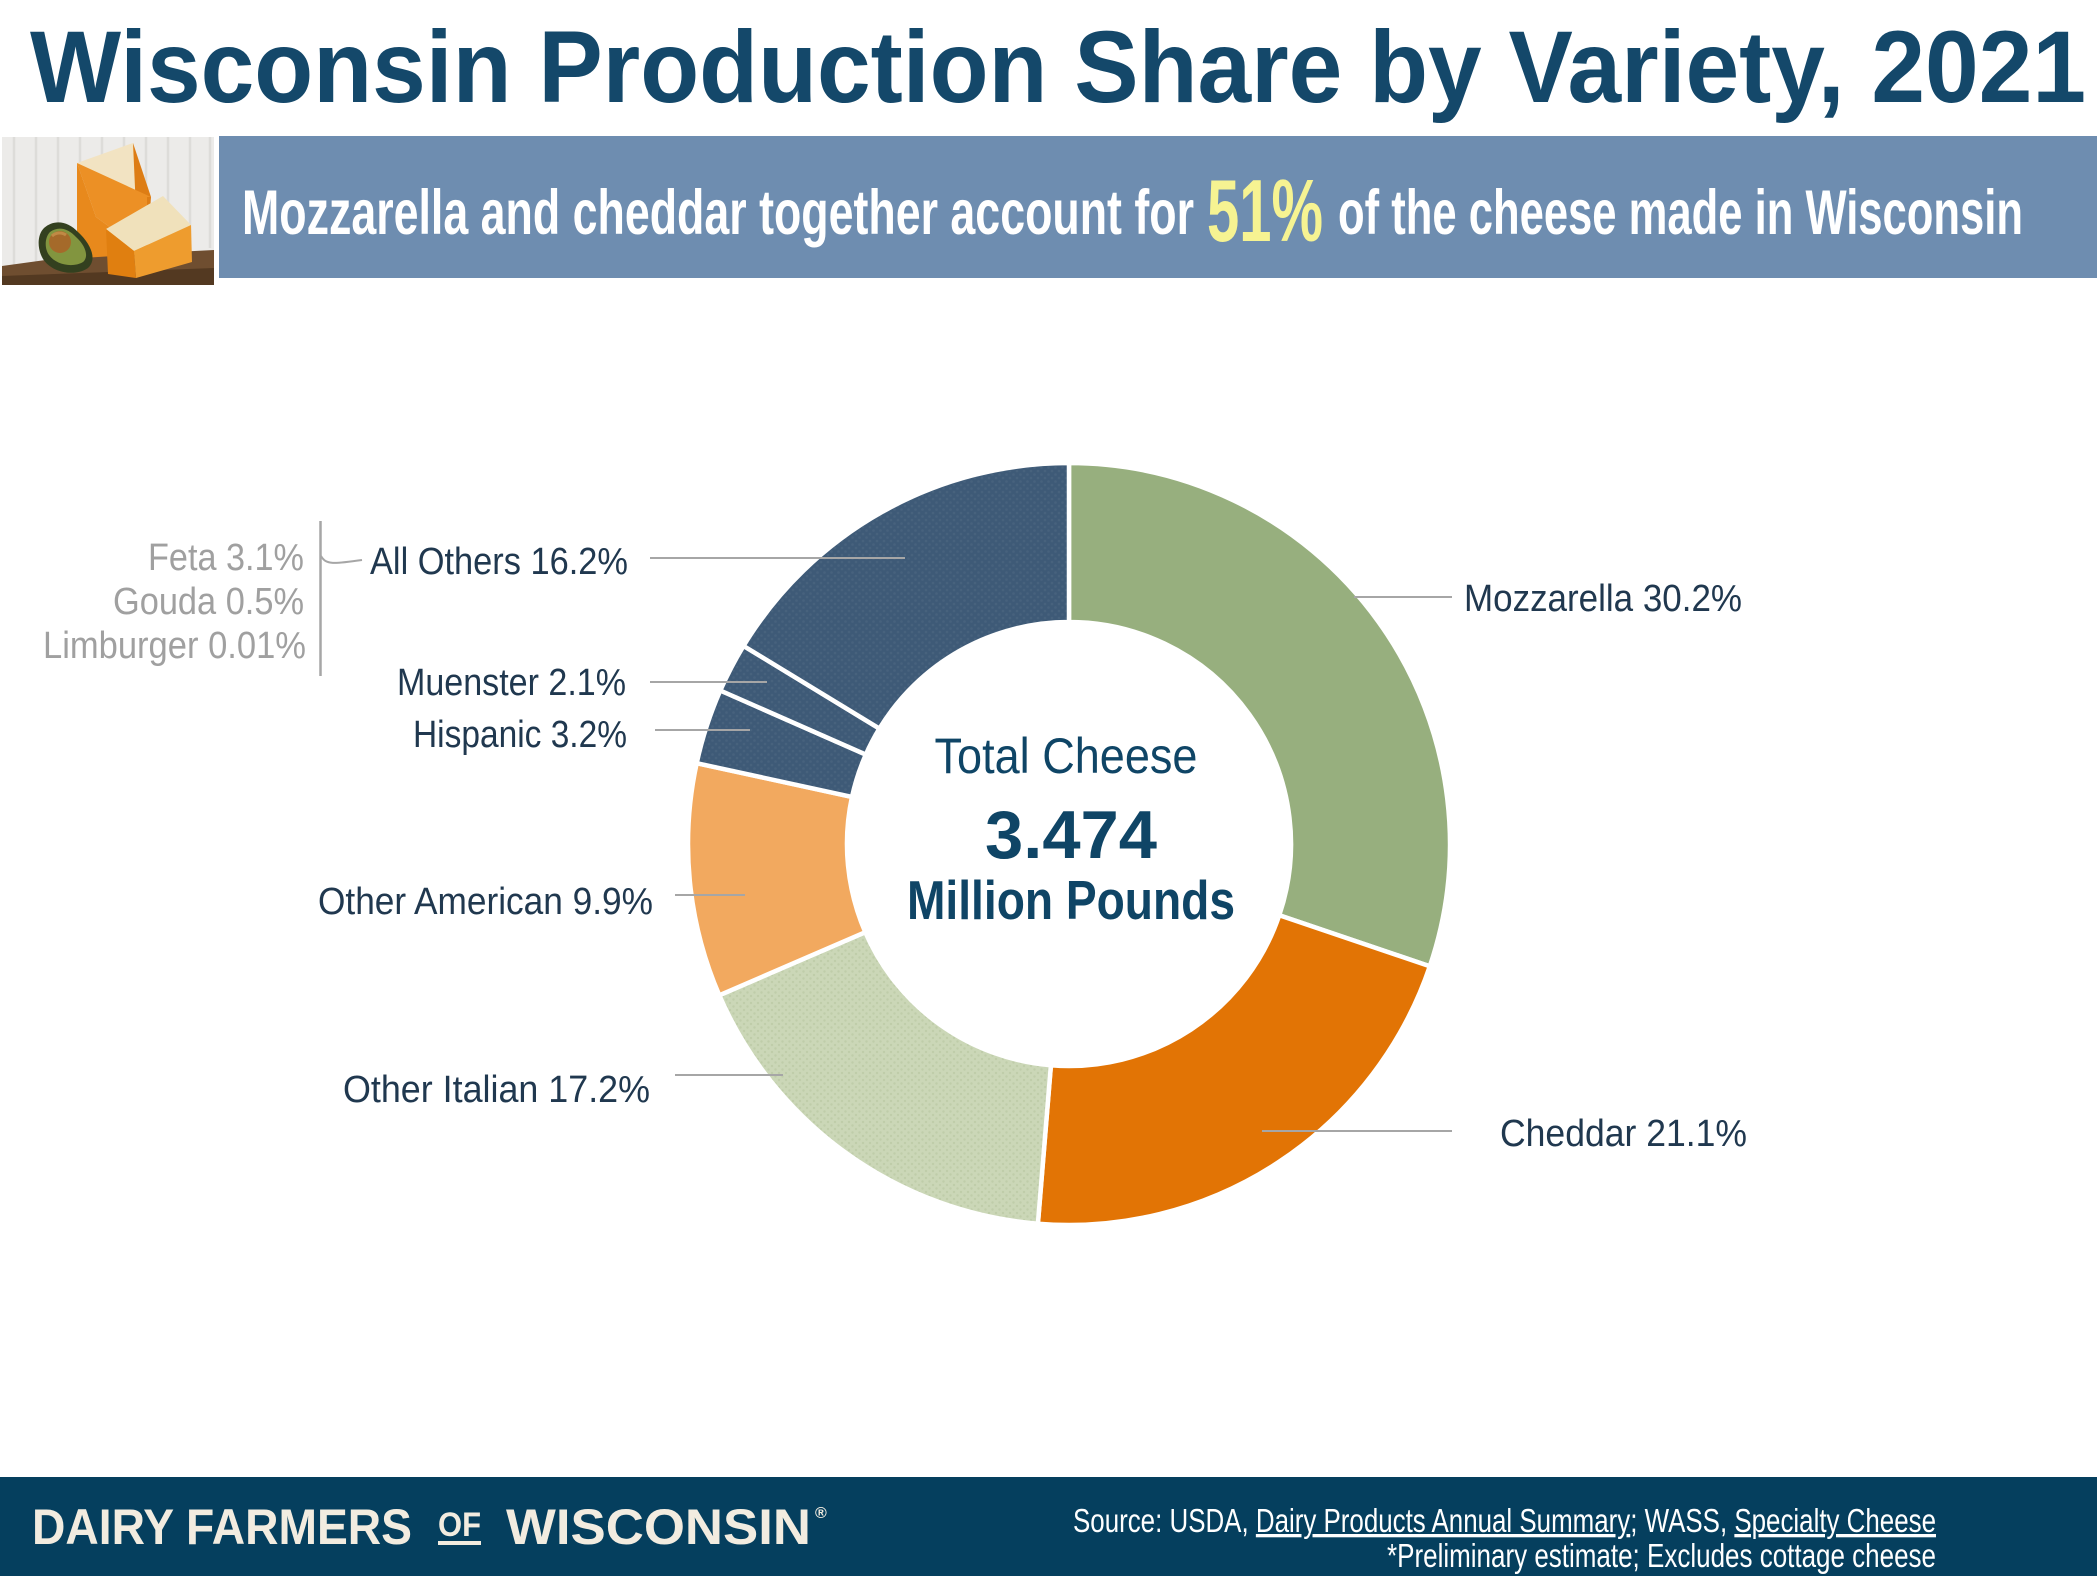 Image resolution: width=2097 pixels, height=1576 pixels. I want to click on svg-text: DAIRY FARMERS, so click(222, 1527).